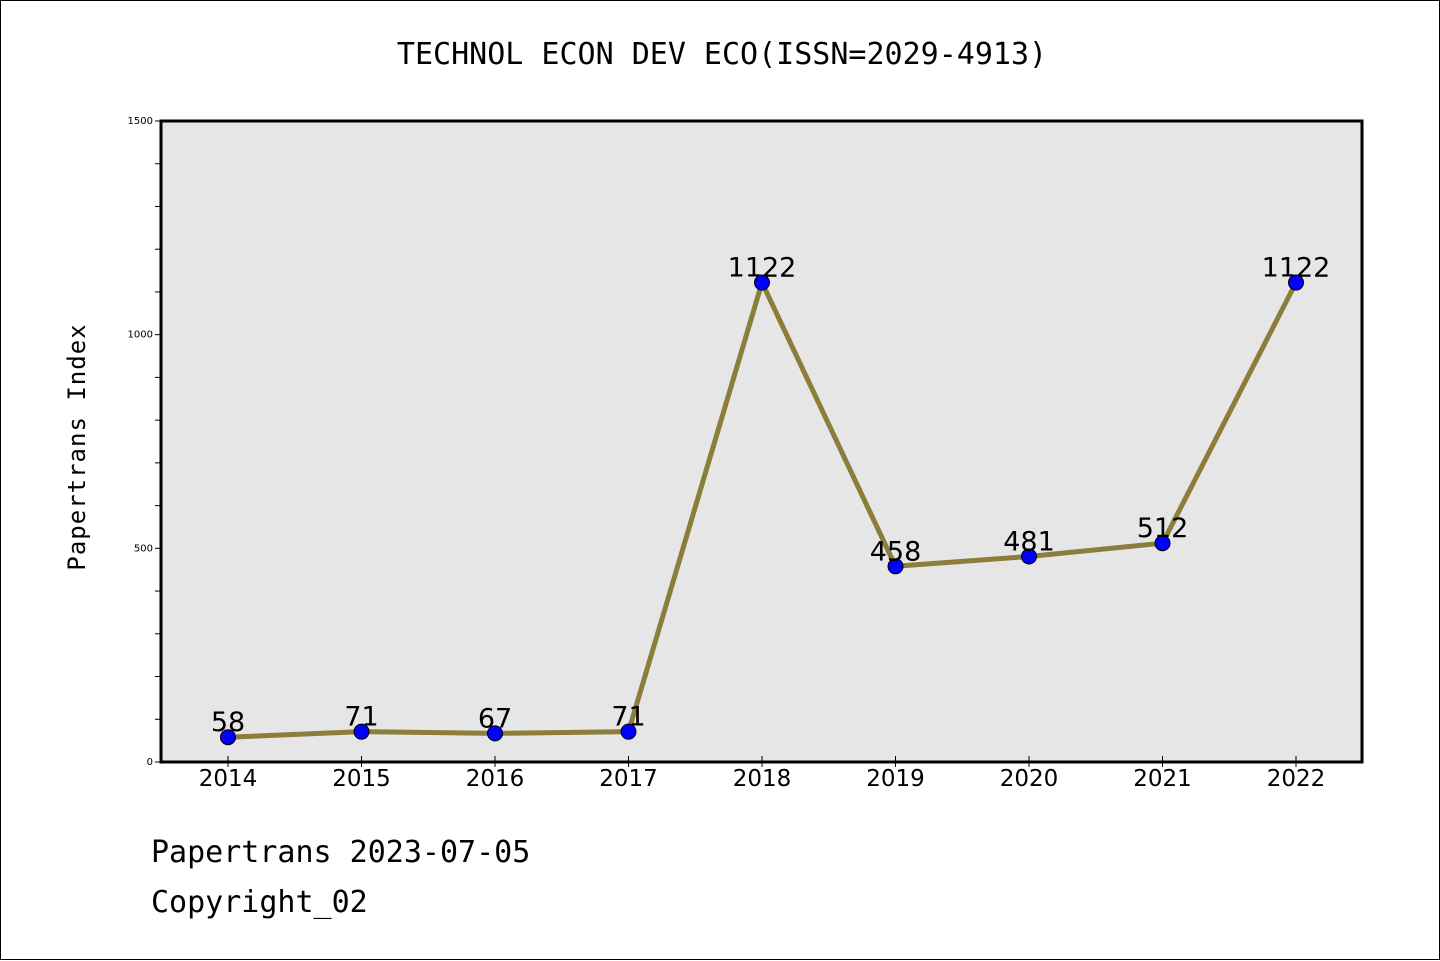 The height and width of the screenshot is (961, 1440). I want to click on x-axis: 2014 2015 2016 2017 2018 2019 2020 2021 2022, so click(762, 774).